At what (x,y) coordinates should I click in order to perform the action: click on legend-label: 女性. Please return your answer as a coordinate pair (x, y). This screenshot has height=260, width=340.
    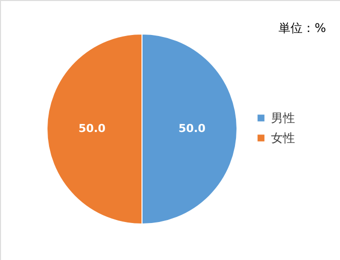
    Looking at the image, I should click on (283, 138).